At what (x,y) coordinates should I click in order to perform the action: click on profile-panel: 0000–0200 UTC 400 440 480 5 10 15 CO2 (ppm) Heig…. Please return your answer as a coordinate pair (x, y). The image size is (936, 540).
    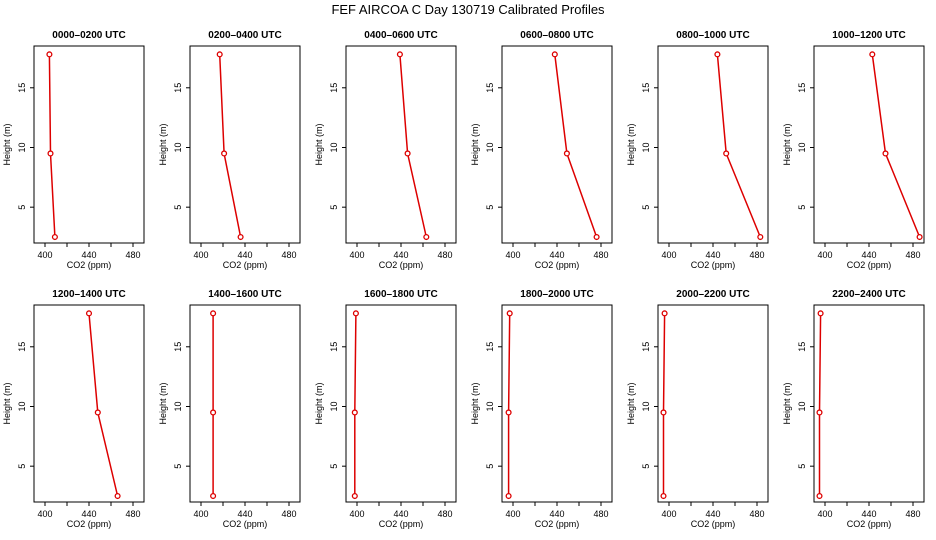
    Looking at the image, I should click on (73, 150).